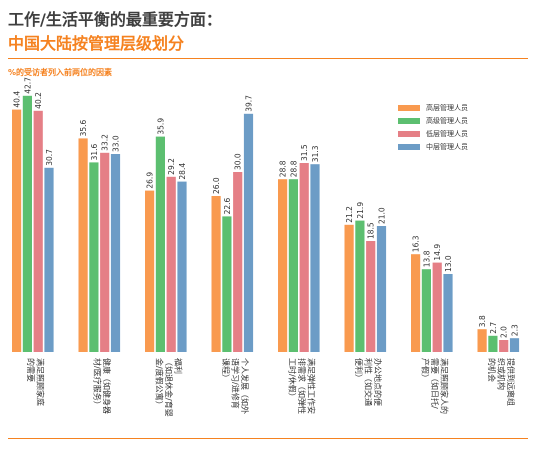 The width and height of the screenshot is (537, 450). Describe the element at coordinates (94, 151) in the screenshot. I see `data-label: 31.6` at that location.